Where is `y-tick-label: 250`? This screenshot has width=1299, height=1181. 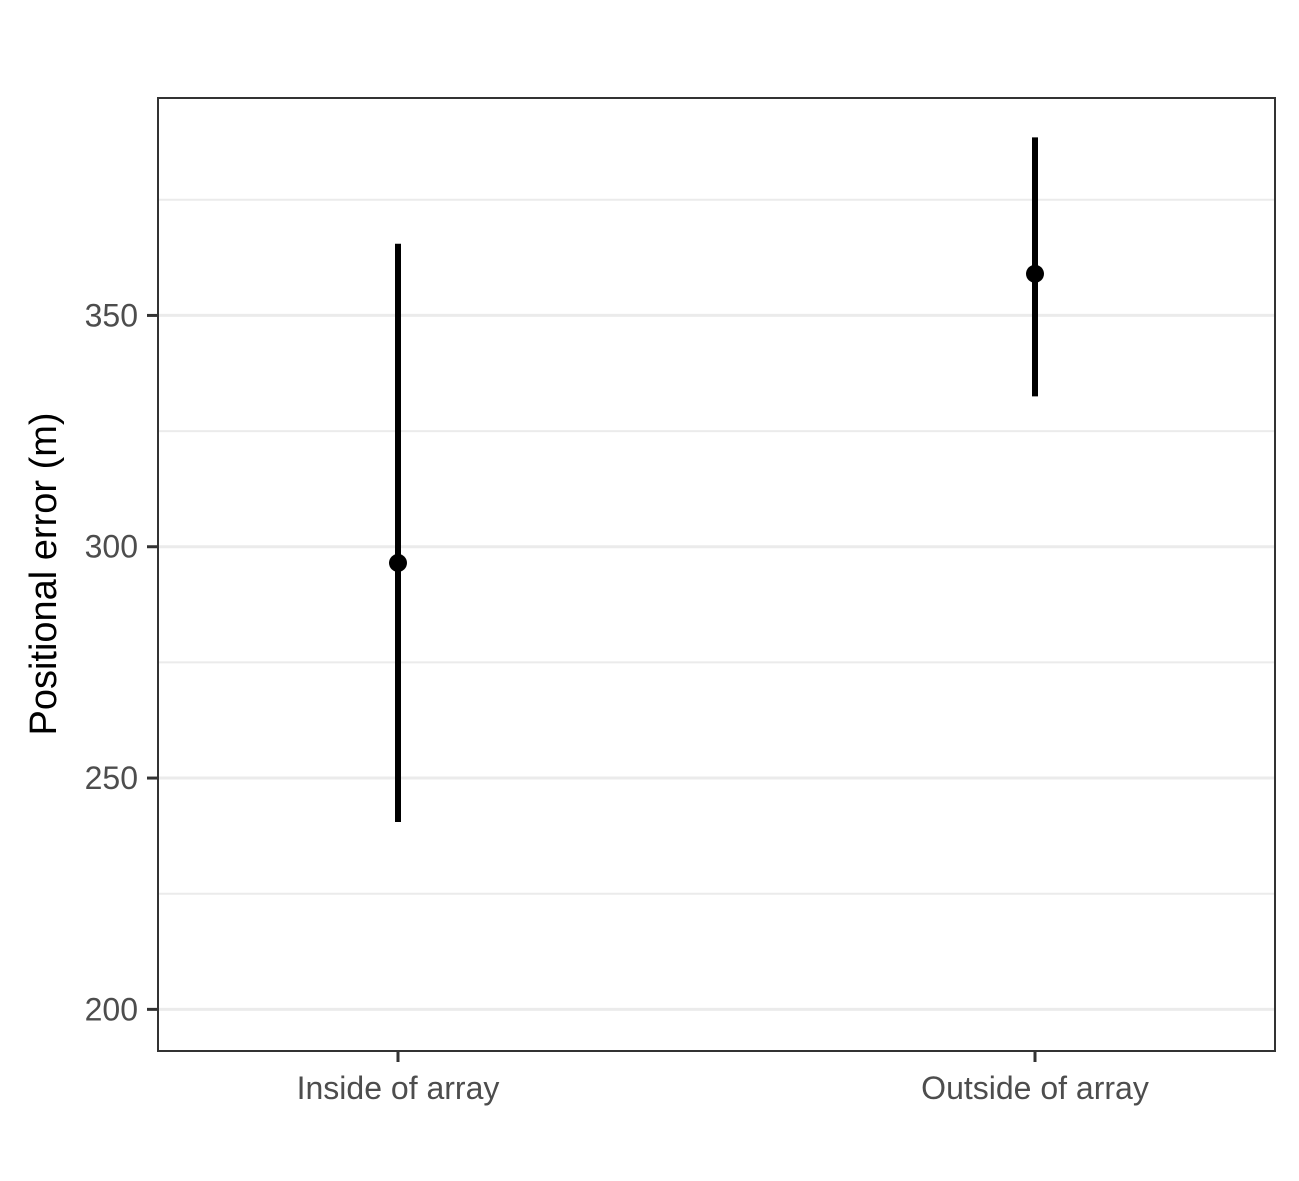
y-tick-label: 250 is located at coordinates (111, 778).